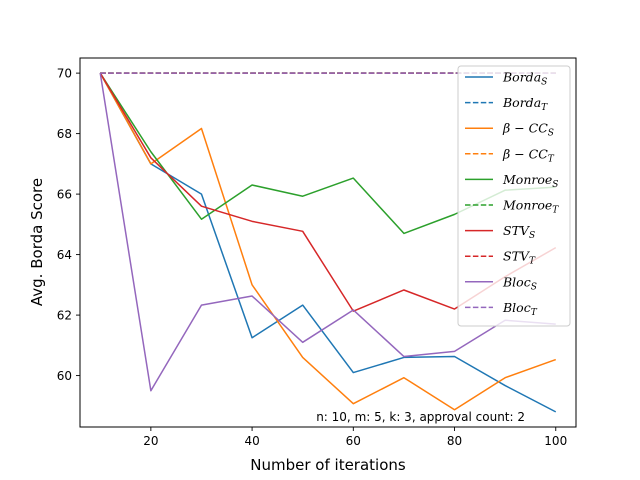  What do you see at coordinates (528, 155) in the screenshot?
I see `legend-label: β − CCT` at bounding box center [528, 155].